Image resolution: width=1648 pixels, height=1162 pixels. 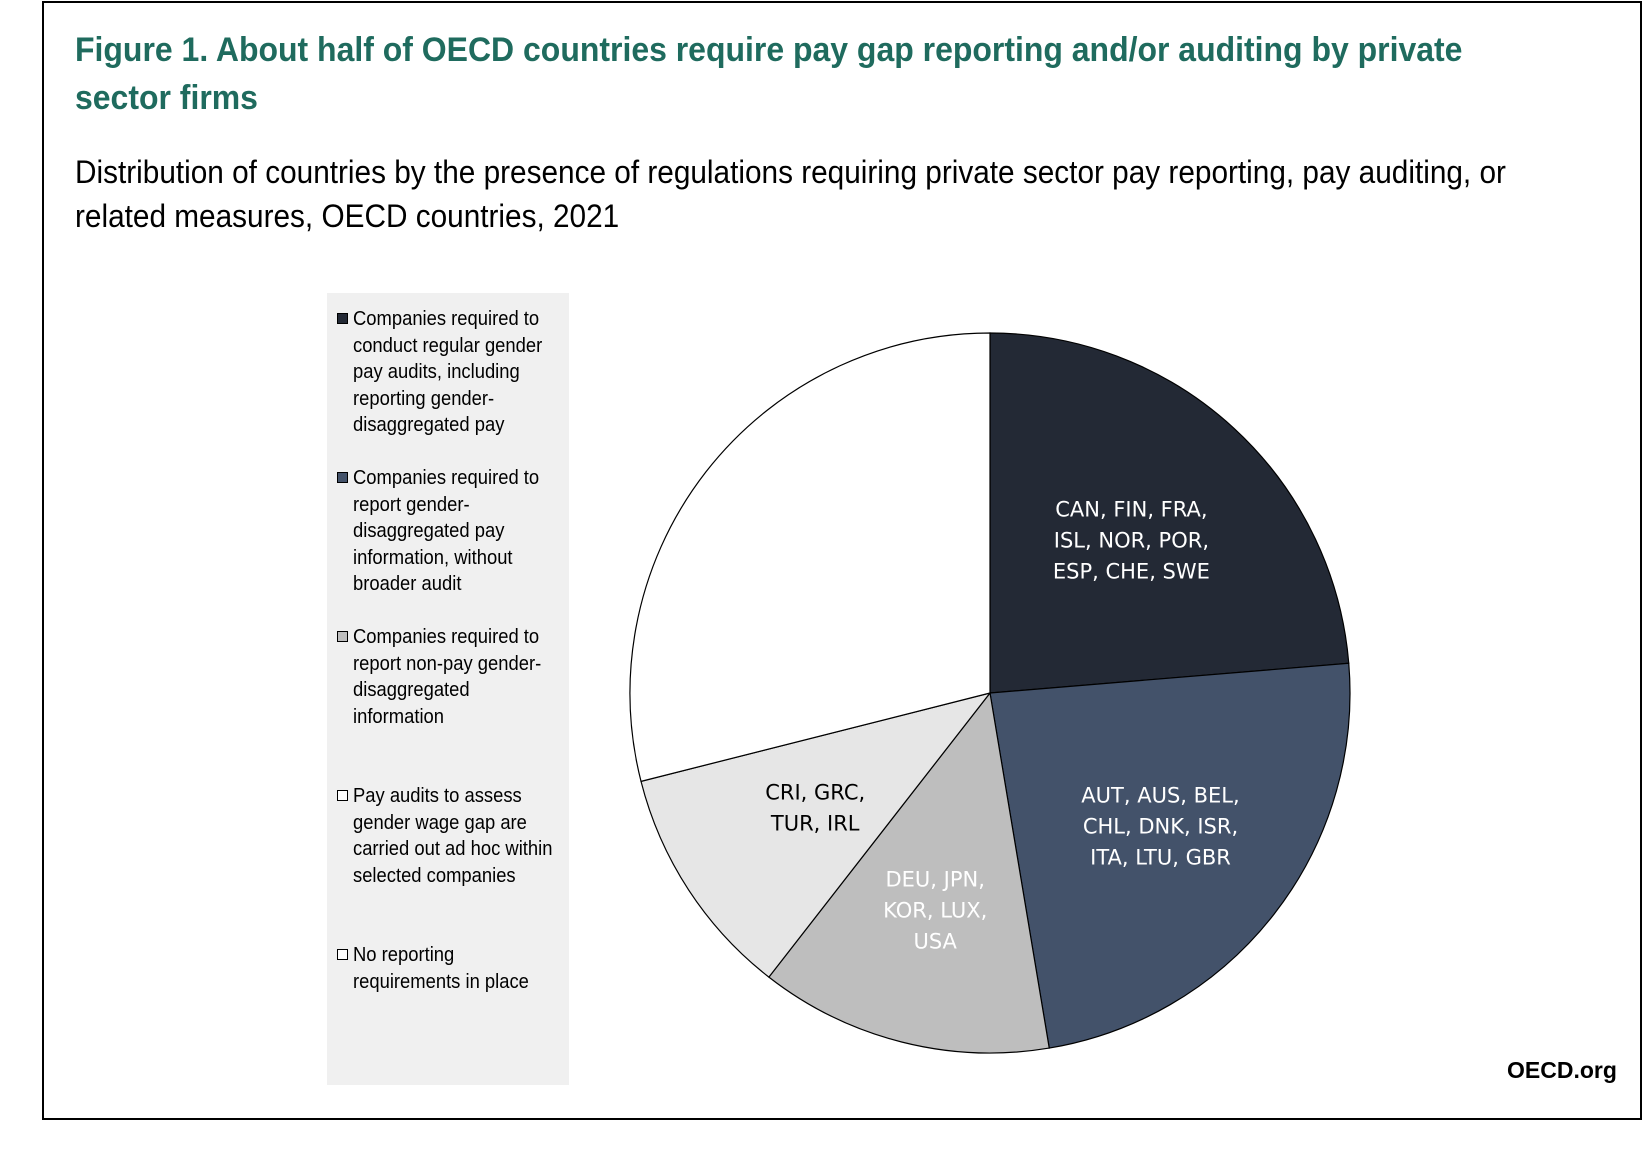 I want to click on slice-data-label: CAN, FIN, FRA,, so click(x=1131, y=509).